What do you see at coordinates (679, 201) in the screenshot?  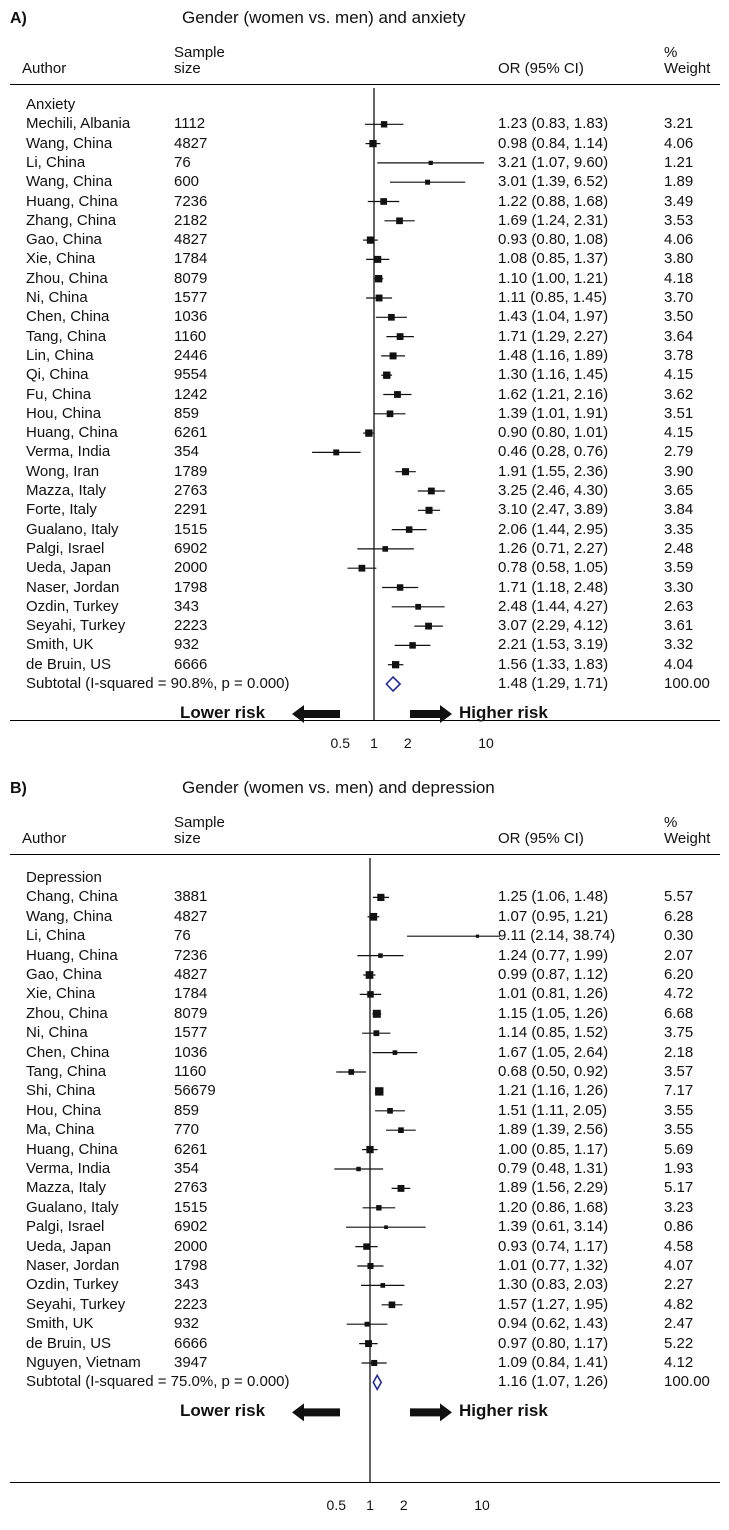 I see `study-weight: 3.49` at bounding box center [679, 201].